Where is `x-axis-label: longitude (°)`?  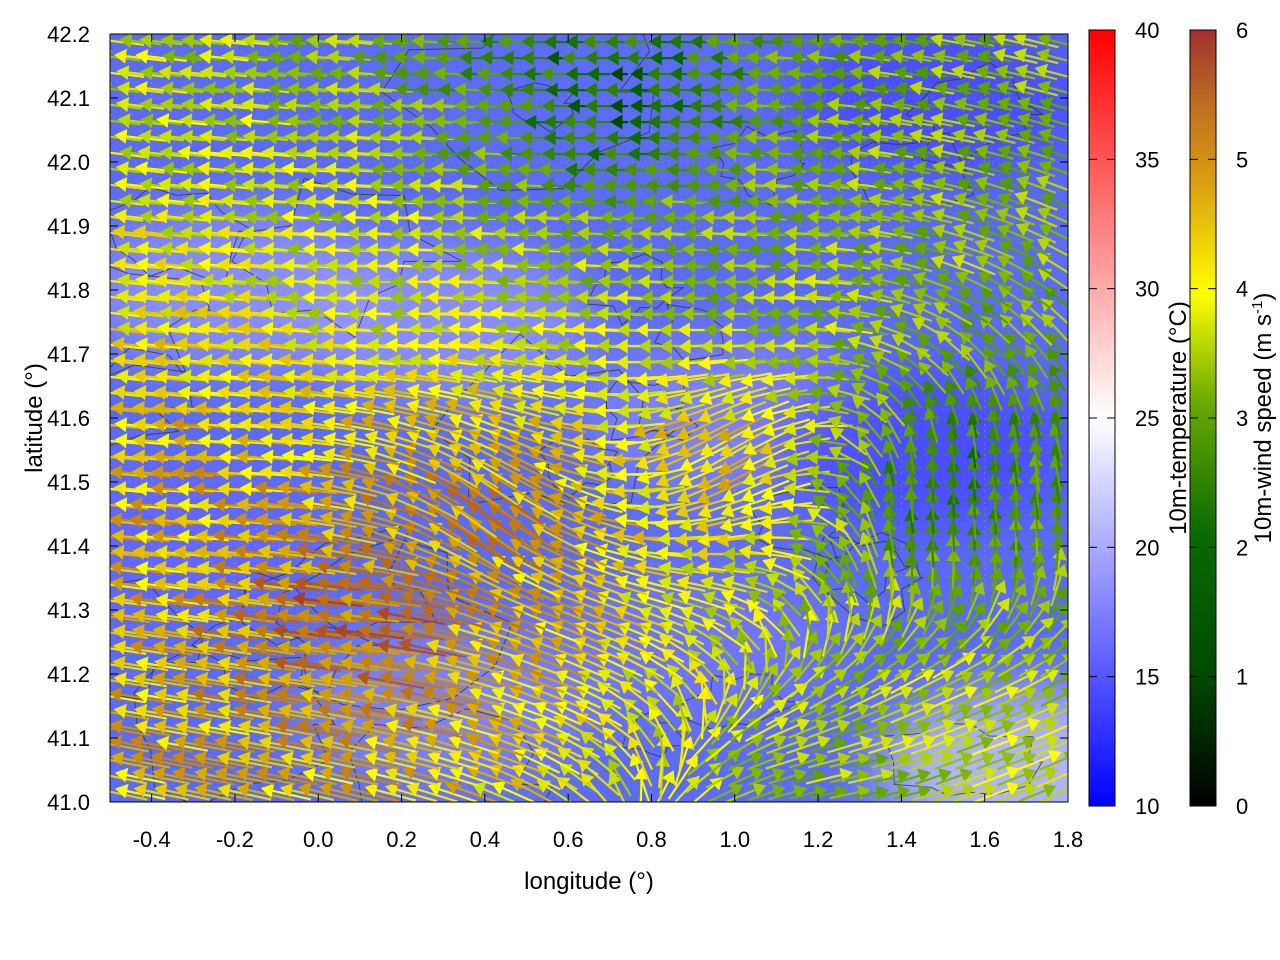
x-axis-label: longitude (°) is located at coordinates (589, 881).